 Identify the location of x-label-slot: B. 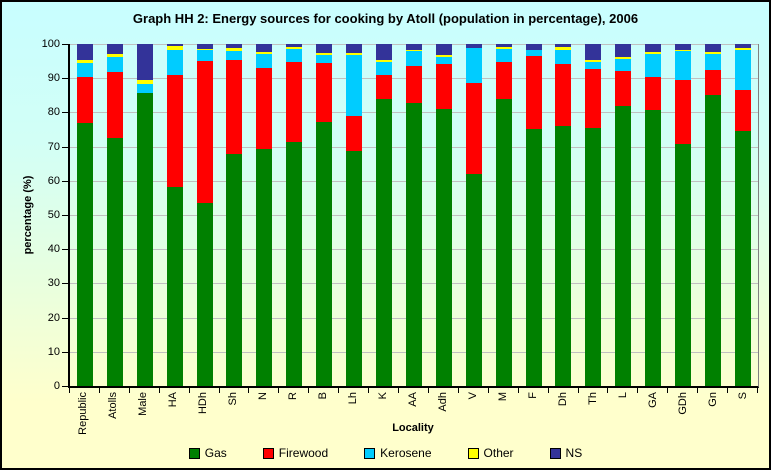
(323, 421).